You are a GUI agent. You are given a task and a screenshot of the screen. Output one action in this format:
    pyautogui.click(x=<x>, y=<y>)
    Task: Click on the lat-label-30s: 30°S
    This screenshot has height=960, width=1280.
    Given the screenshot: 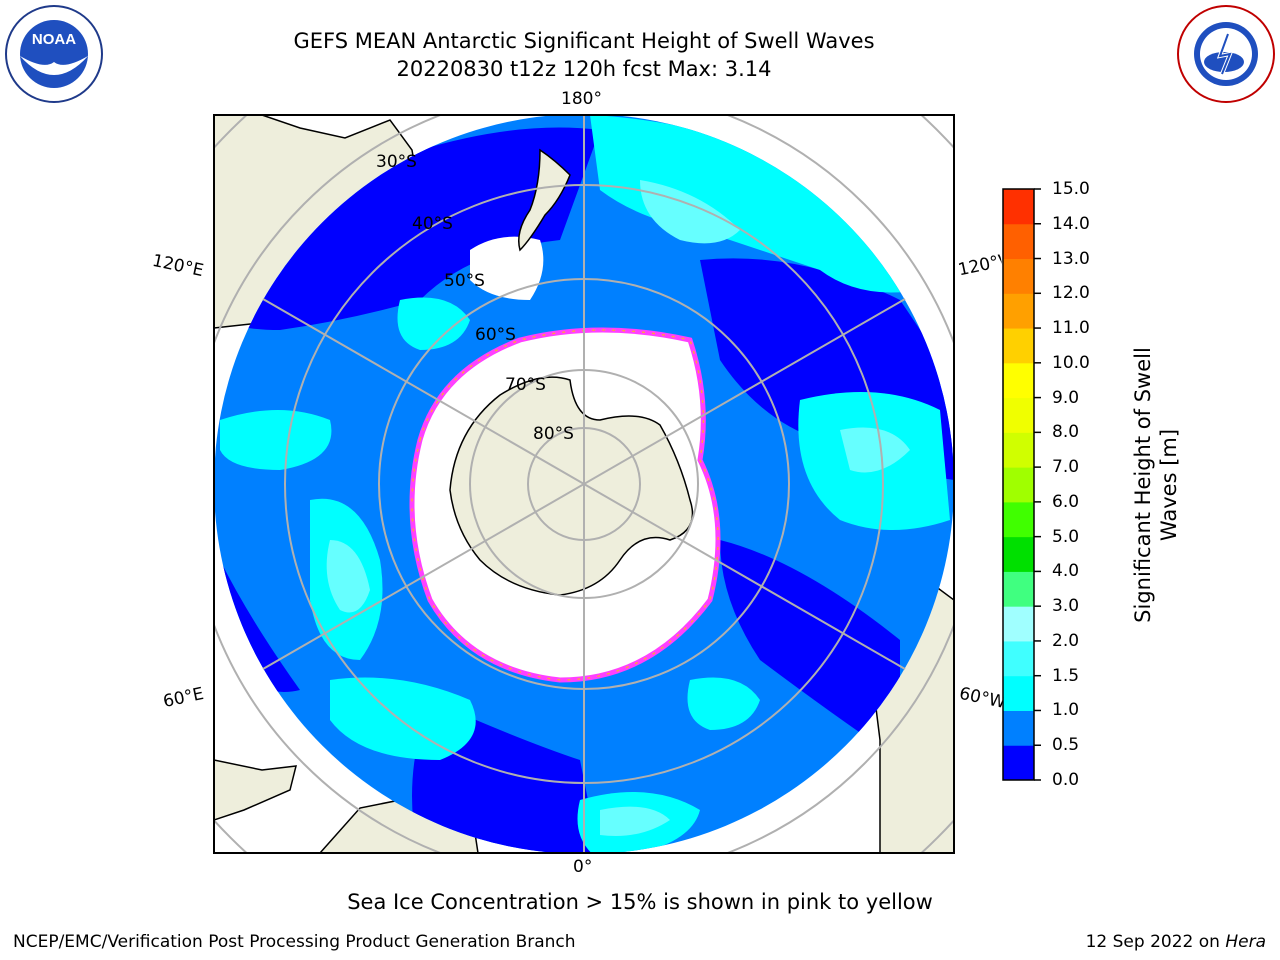 What is the action you would take?
    pyautogui.click(x=396, y=162)
    